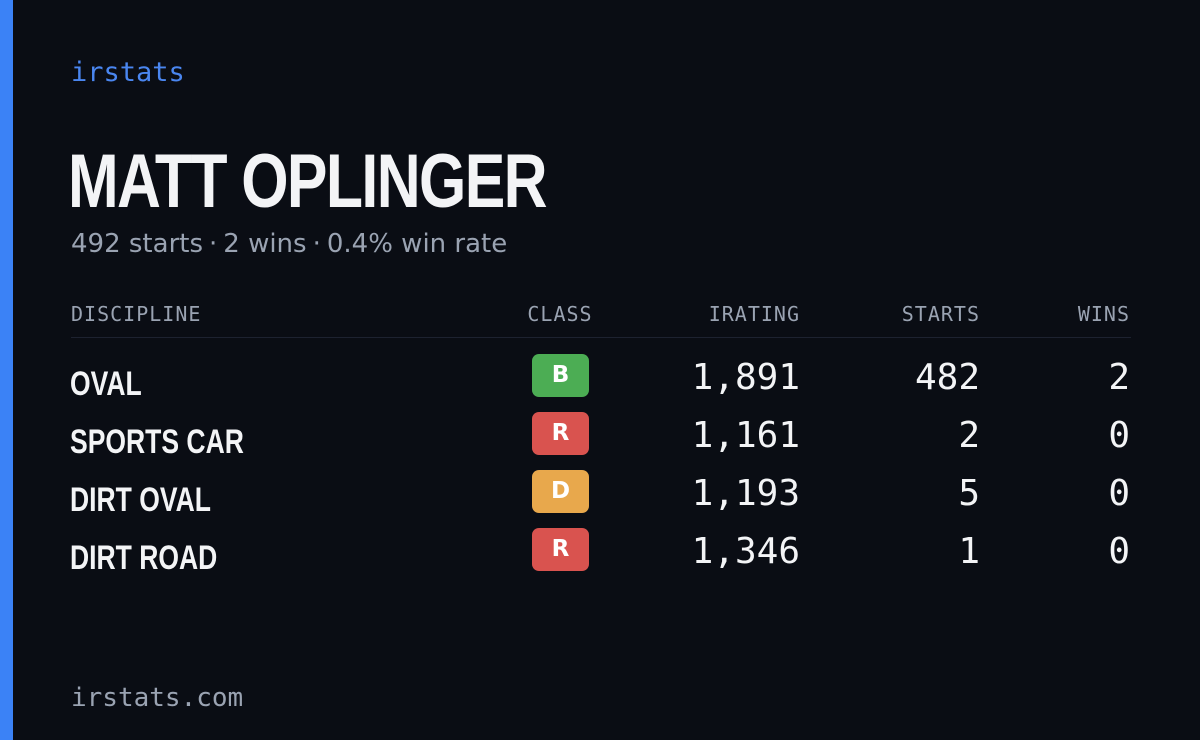  Describe the element at coordinates (969, 493) in the screenshot. I see `starts-value: 5` at that location.